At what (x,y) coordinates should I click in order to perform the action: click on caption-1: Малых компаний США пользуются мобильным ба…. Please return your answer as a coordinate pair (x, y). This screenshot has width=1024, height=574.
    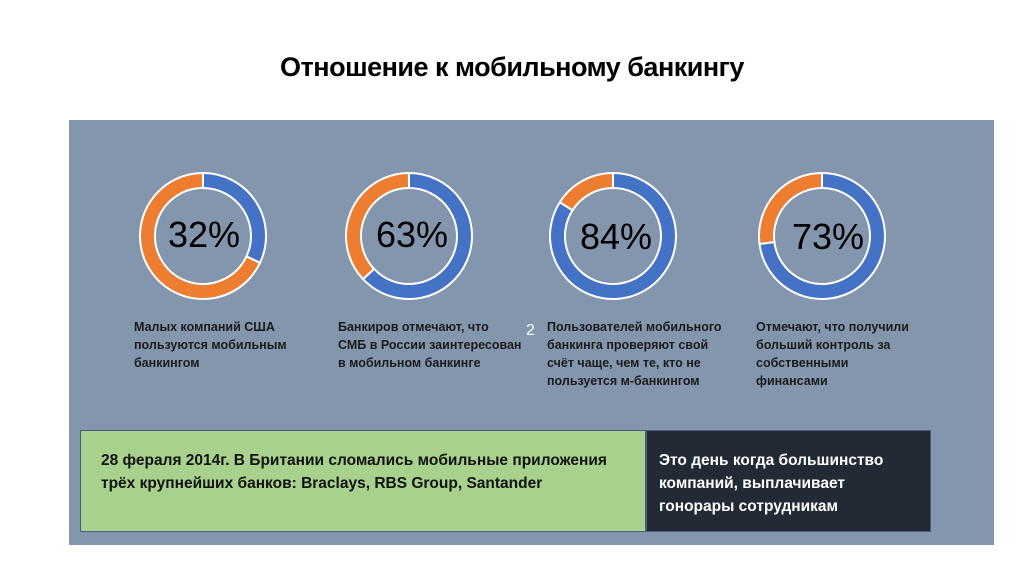
    Looking at the image, I should click on (210, 345).